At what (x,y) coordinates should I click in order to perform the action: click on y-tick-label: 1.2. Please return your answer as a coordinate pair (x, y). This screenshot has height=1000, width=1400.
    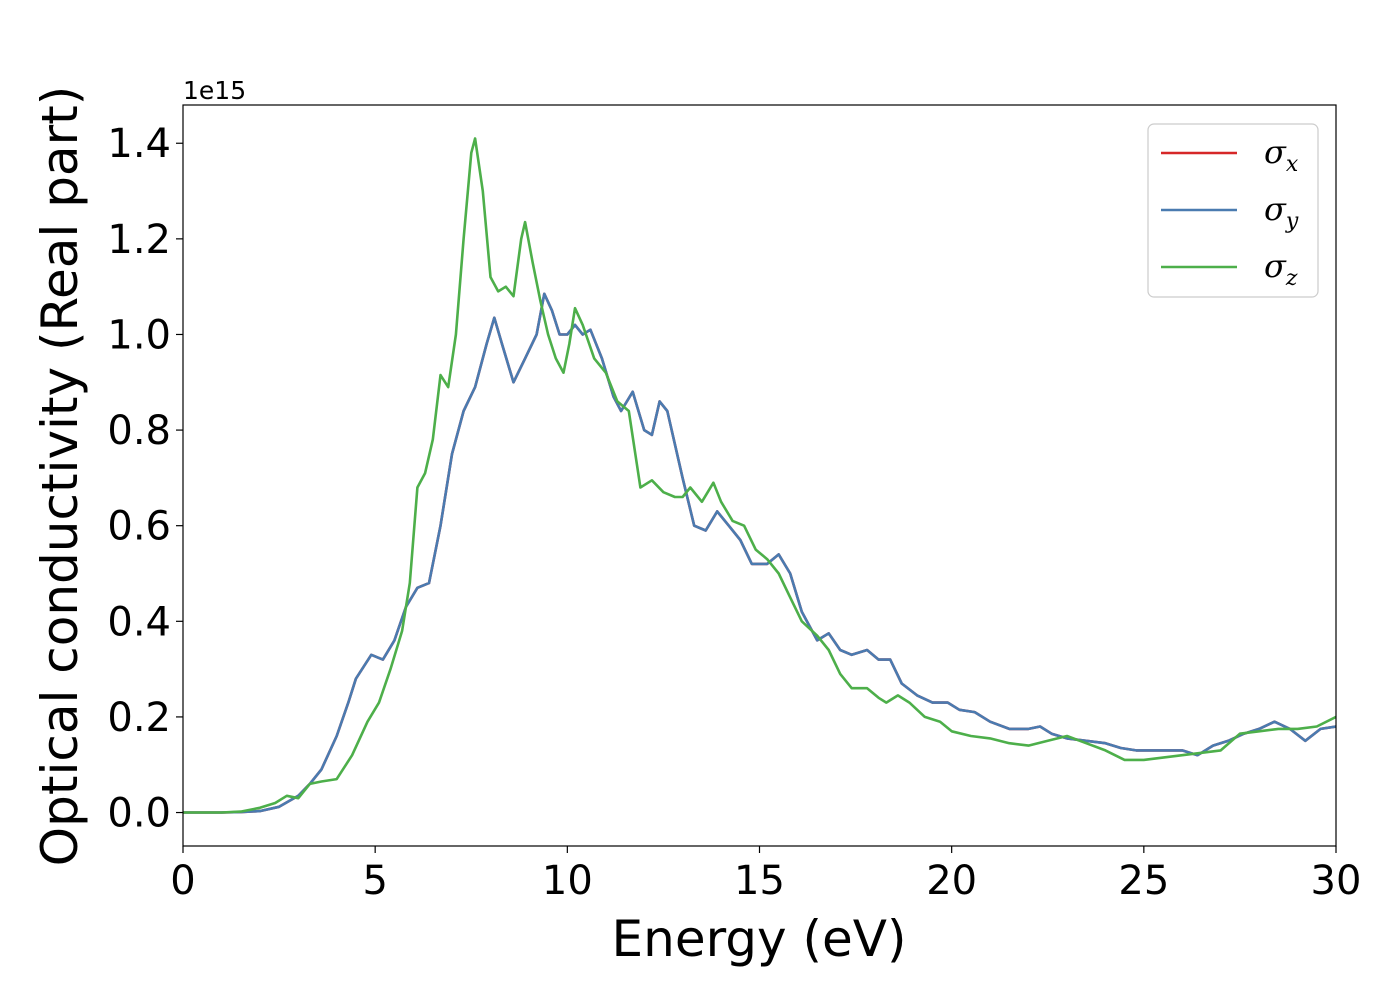
    Looking at the image, I should click on (139, 240).